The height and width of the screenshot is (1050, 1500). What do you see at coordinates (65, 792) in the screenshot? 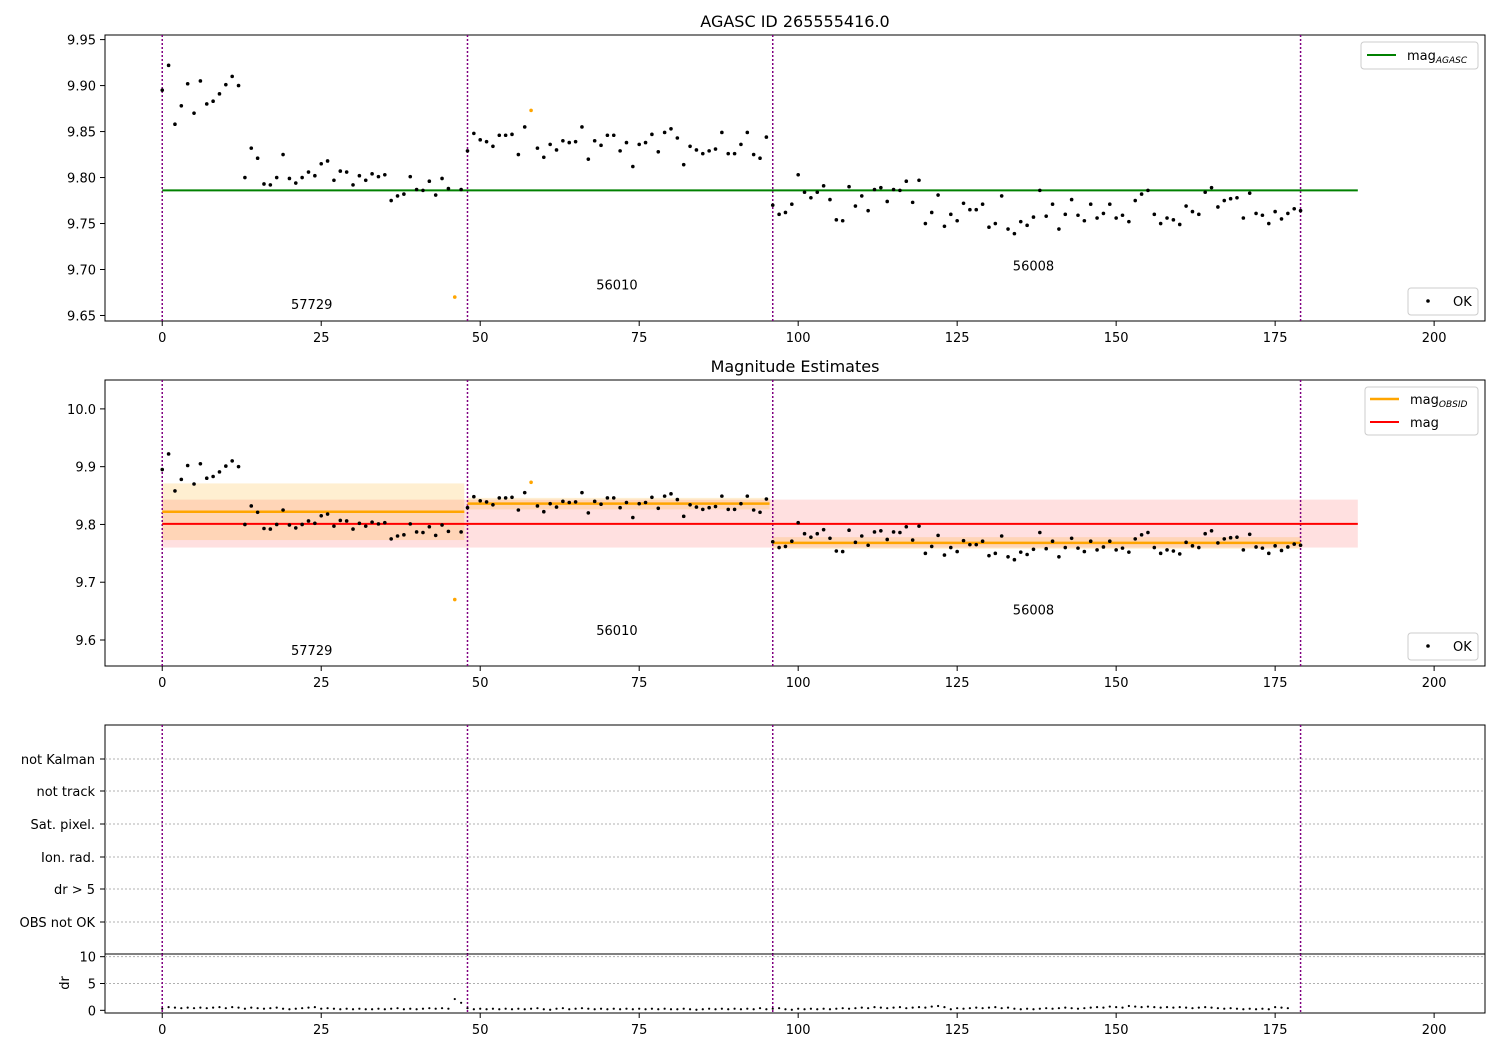
I see `flag-label-not-track: not track` at bounding box center [65, 792].